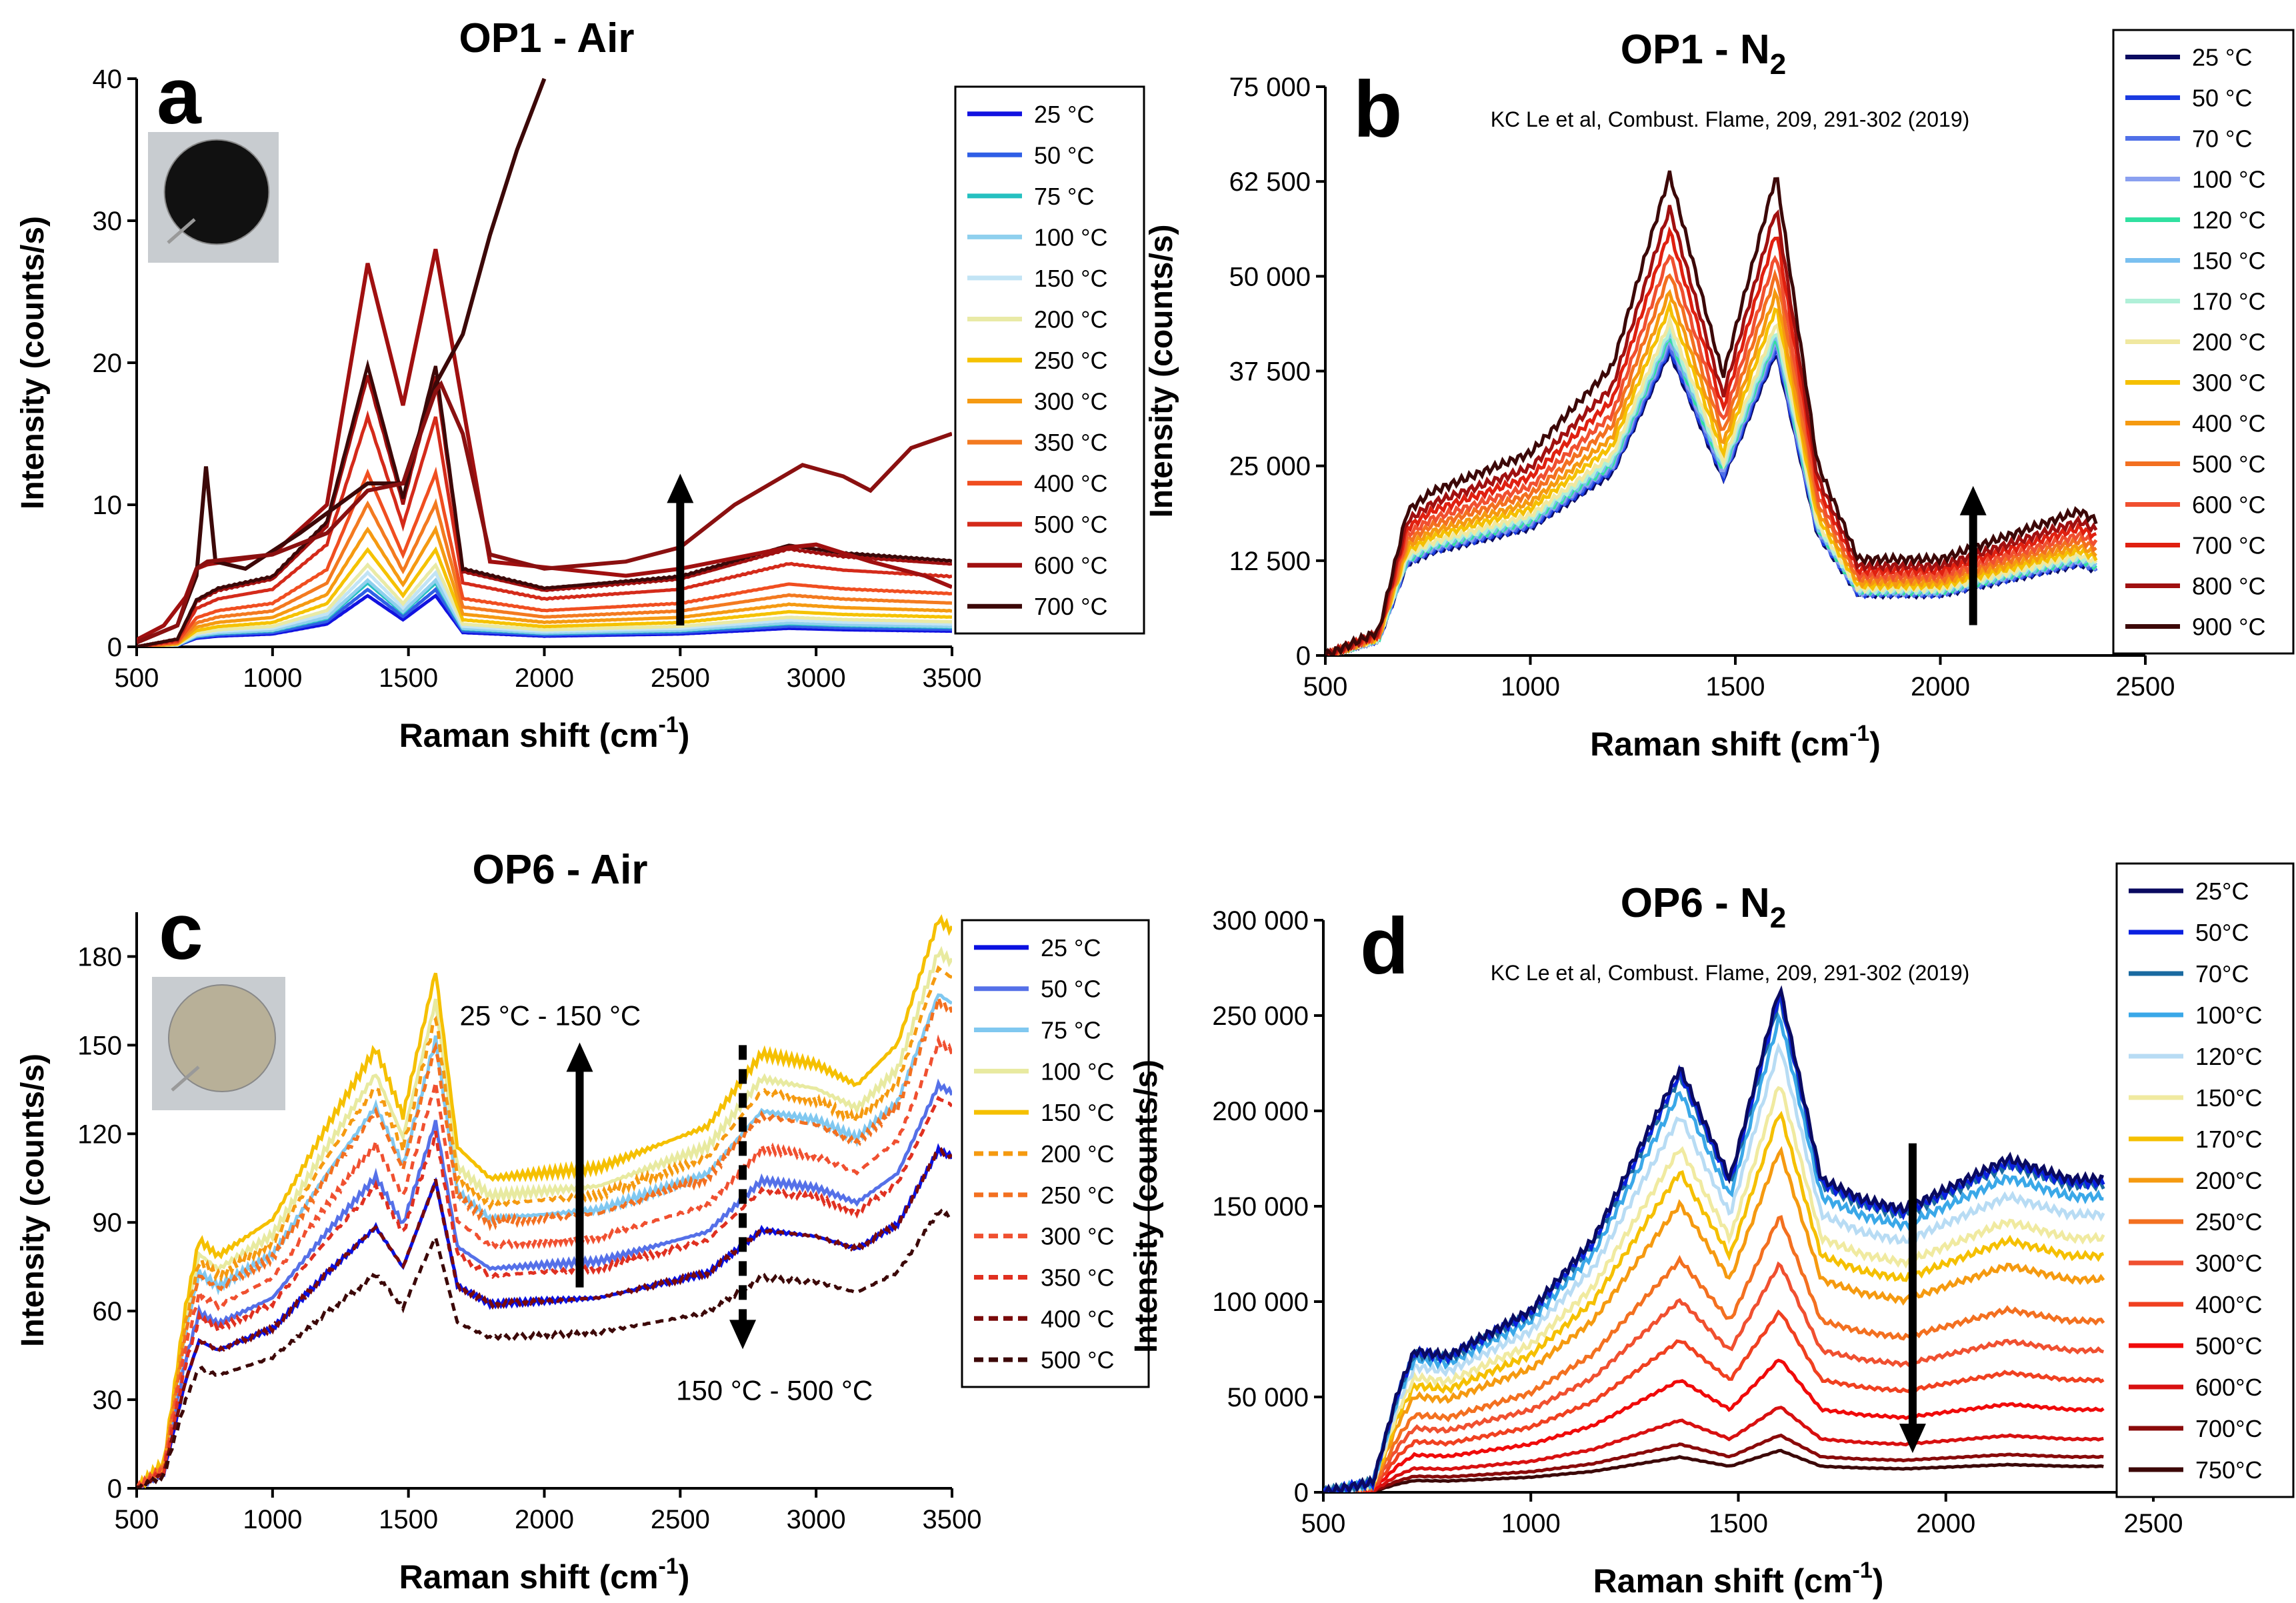 This screenshot has height=1603, width=2296. Describe the element at coordinates (108, 79) in the screenshot. I see `y-tick-label: 40` at that location.